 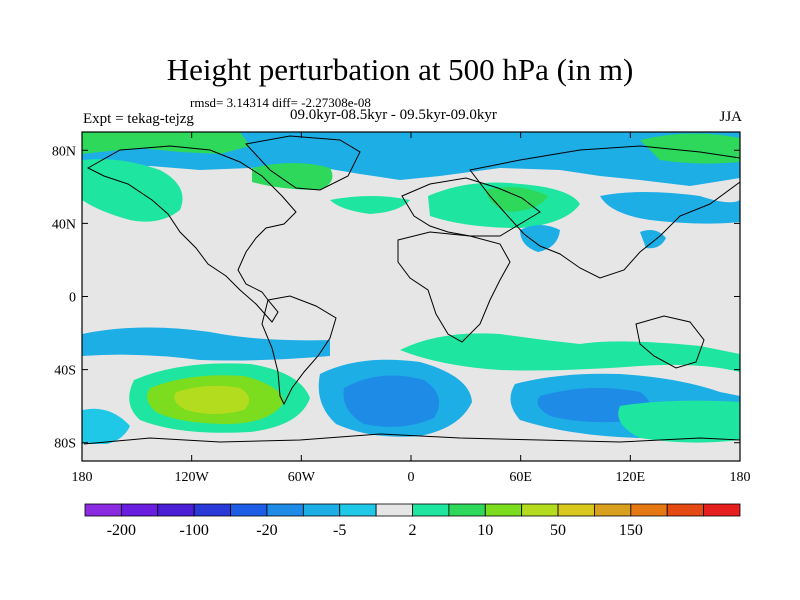 What do you see at coordinates (400, 69) in the screenshot?
I see `chart-title: Height perturbation at 500 hPa (in m)` at bounding box center [400, 69].